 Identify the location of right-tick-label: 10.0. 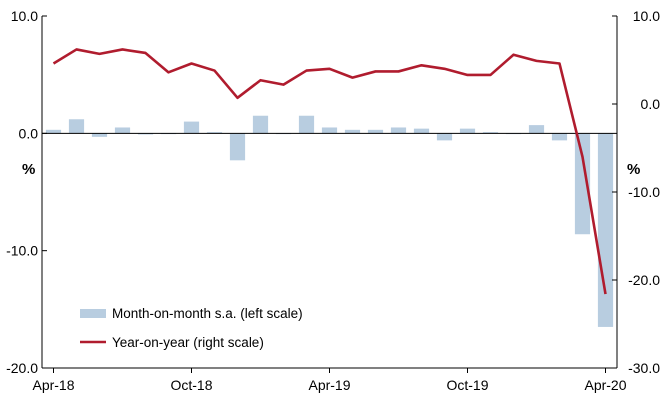
(646, 16).